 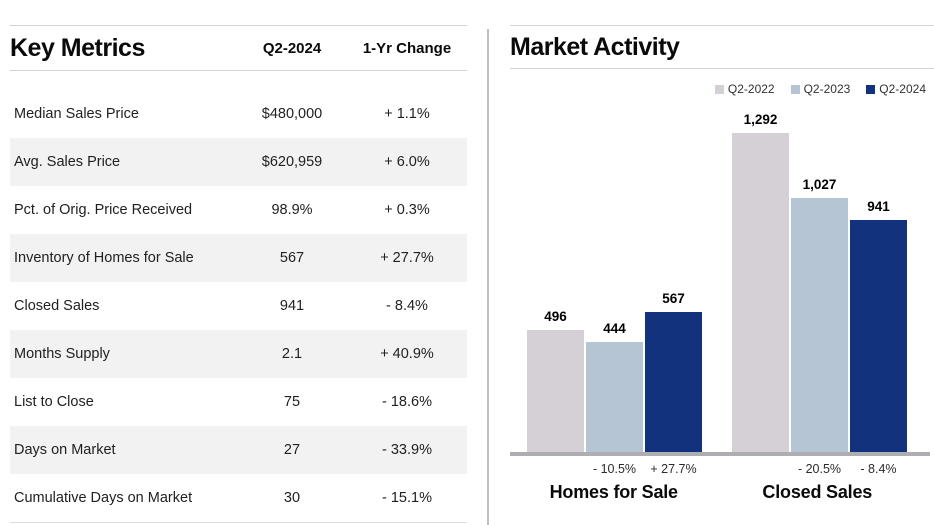 What do you see at coordinates (407, 450) in the screenshot?
I see `metric-change: - 33.9%` at bounding box center [407, 450].